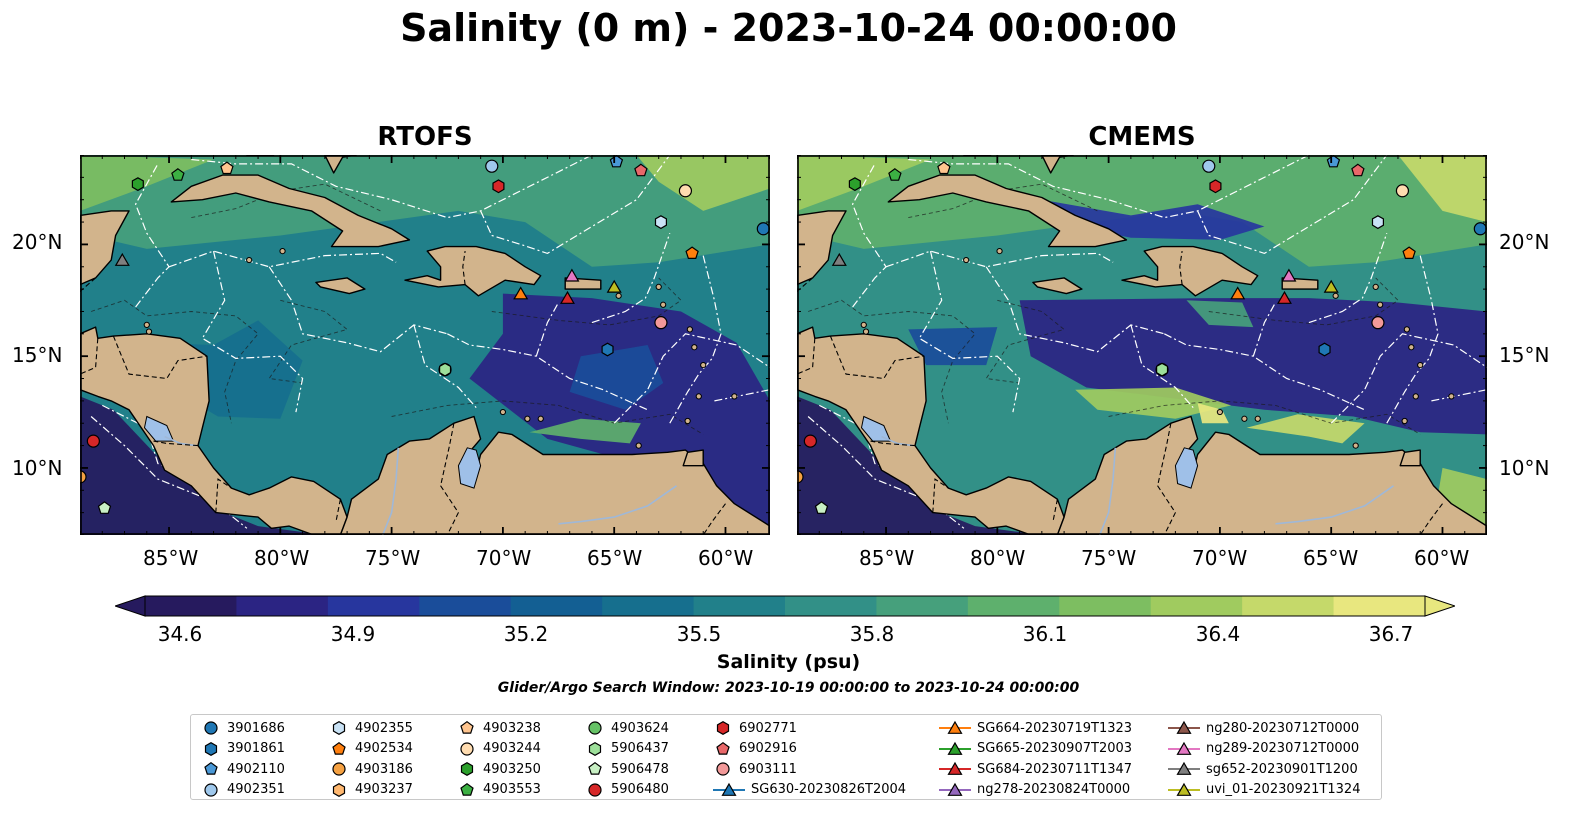 The image size is (1577, 827). What do you see at coordinates (243, 728) in the screenshot?
I see `legend-item-3901686: 3901686` at bounding box center [243, 728].